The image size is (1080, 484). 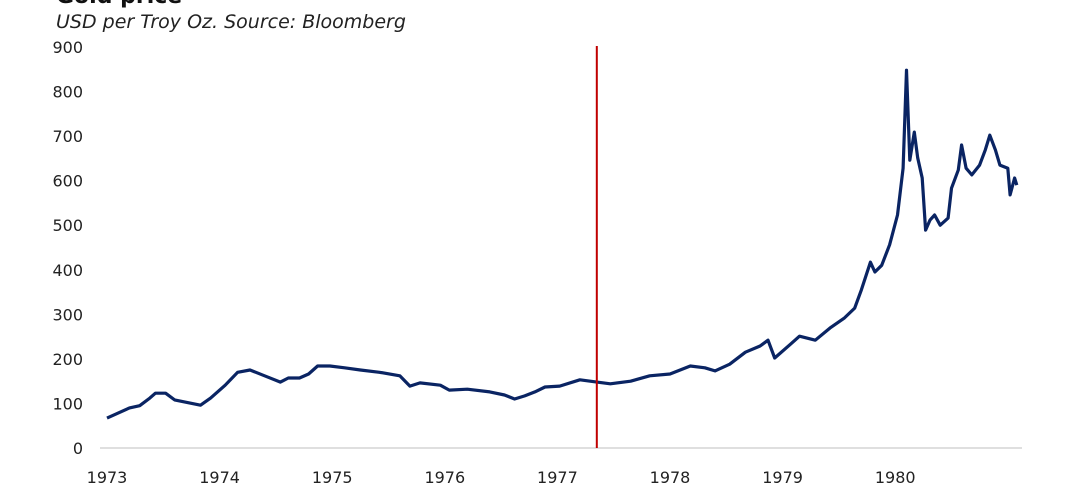 I want to click on x-tick-label: 1976, so click(x=444, y=476).